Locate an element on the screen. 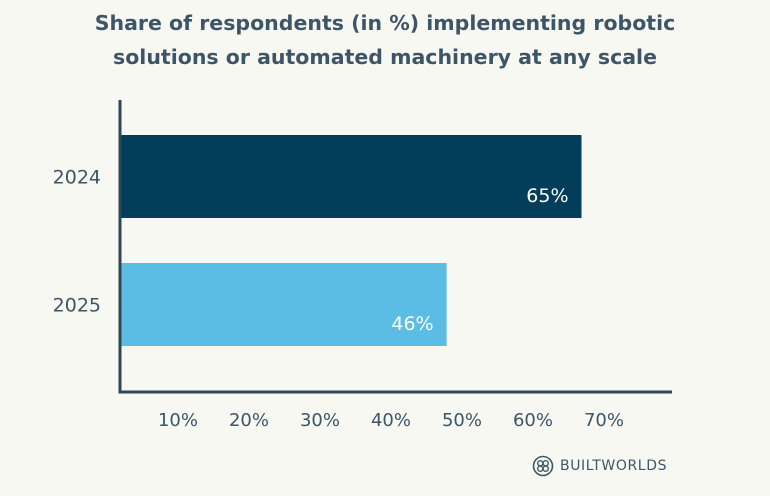 The width and height of the screenshot is (770, 496). bar-value-label-2024: 65% is located at coordinates (547, 196).